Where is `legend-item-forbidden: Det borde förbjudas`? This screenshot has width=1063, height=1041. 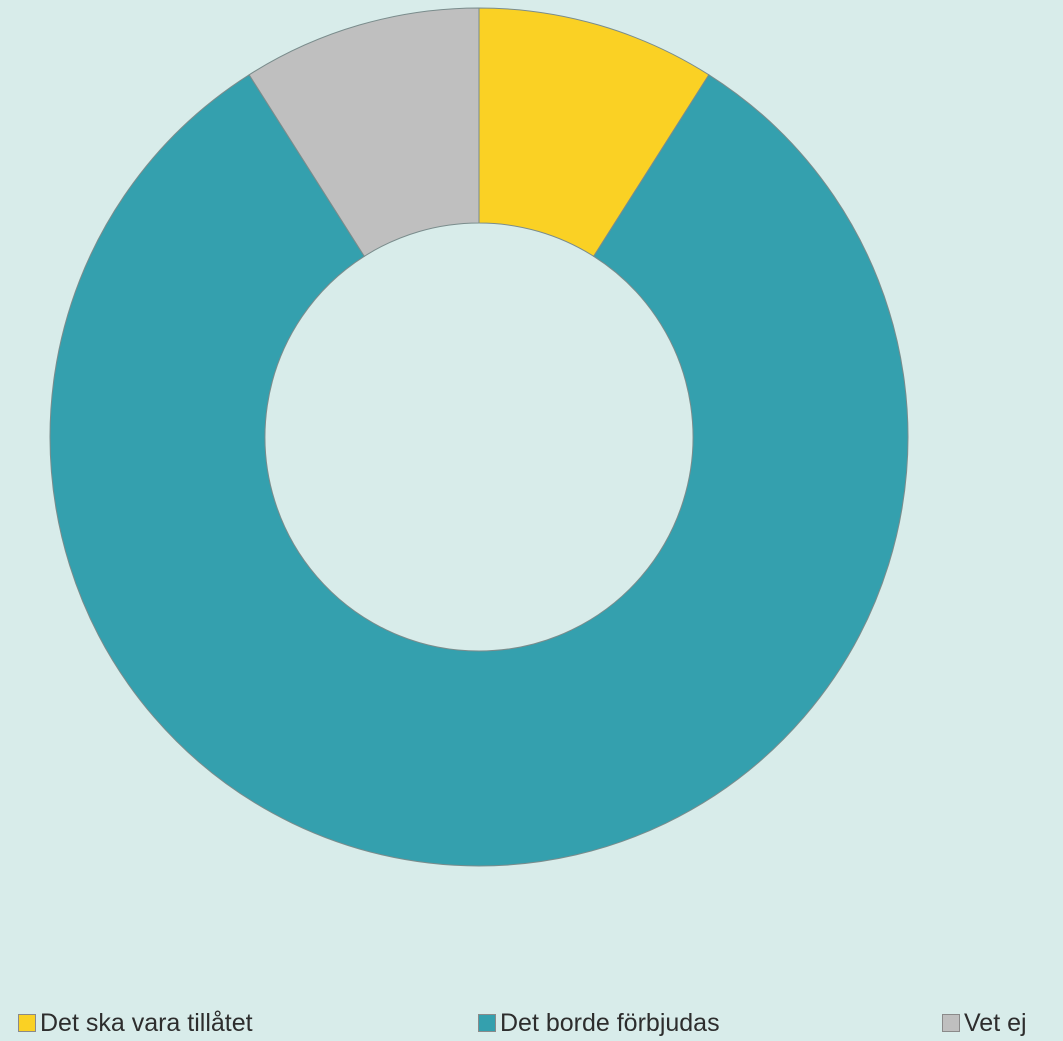
legend-item-forbidden: Det borde förbjudas is located at coordinates (599, 1023).